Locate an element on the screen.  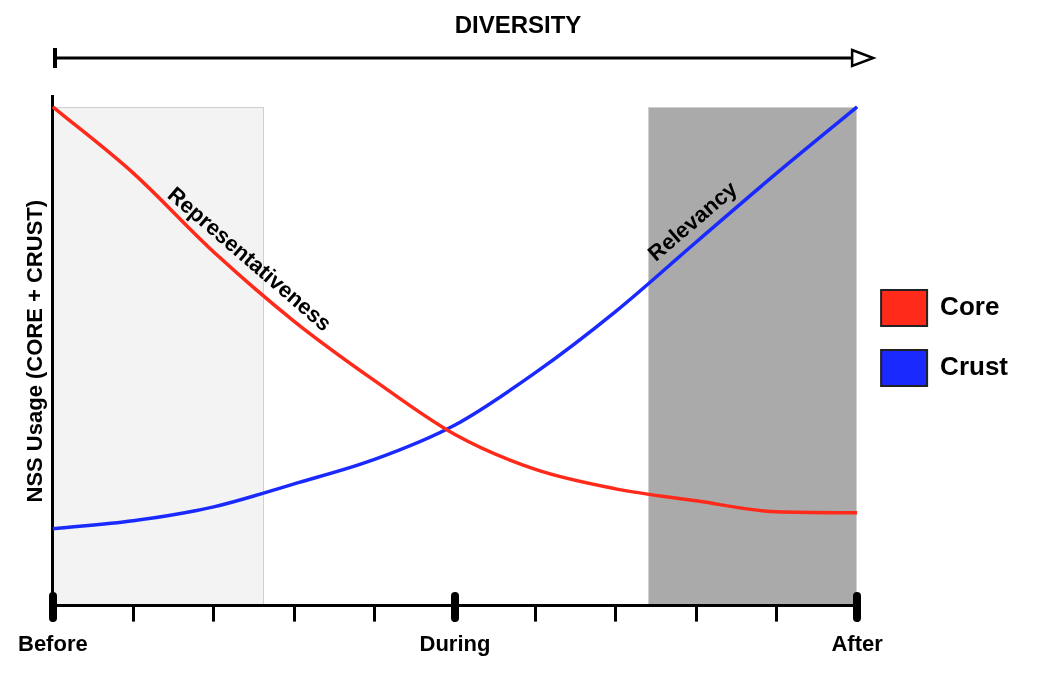
x-tick-label: Before is located at coordinates (53, 643).